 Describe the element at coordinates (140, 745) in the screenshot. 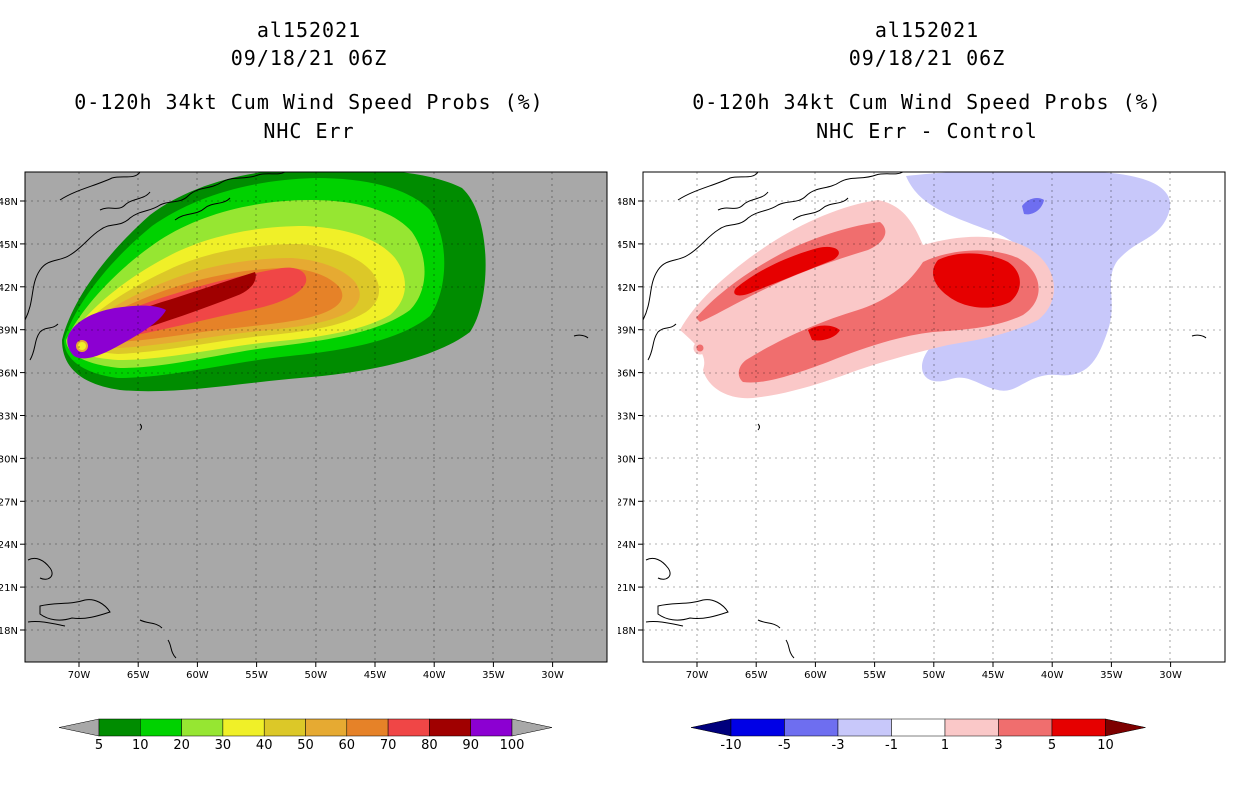

I see `left-colorbar-label: 10` at that location.